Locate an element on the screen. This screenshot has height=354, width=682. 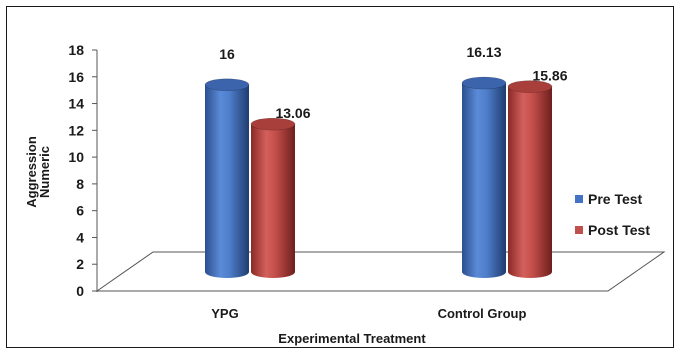
bar-pre-test-ypg is located at coordinates (227, 178).